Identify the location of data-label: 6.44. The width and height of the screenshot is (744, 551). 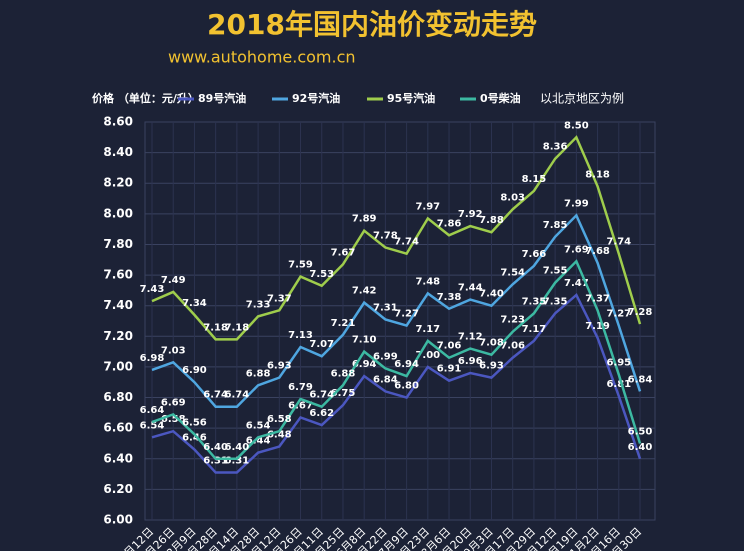
(258, 441).